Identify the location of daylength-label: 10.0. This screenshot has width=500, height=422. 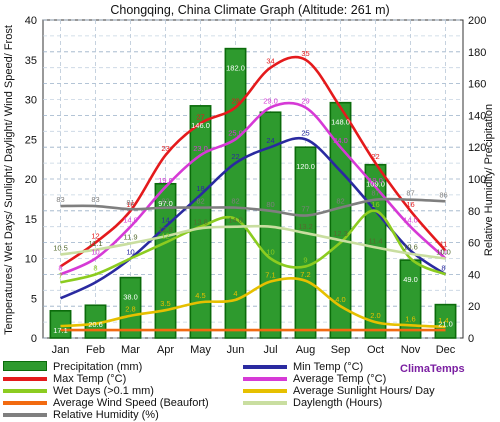
(443, 252).